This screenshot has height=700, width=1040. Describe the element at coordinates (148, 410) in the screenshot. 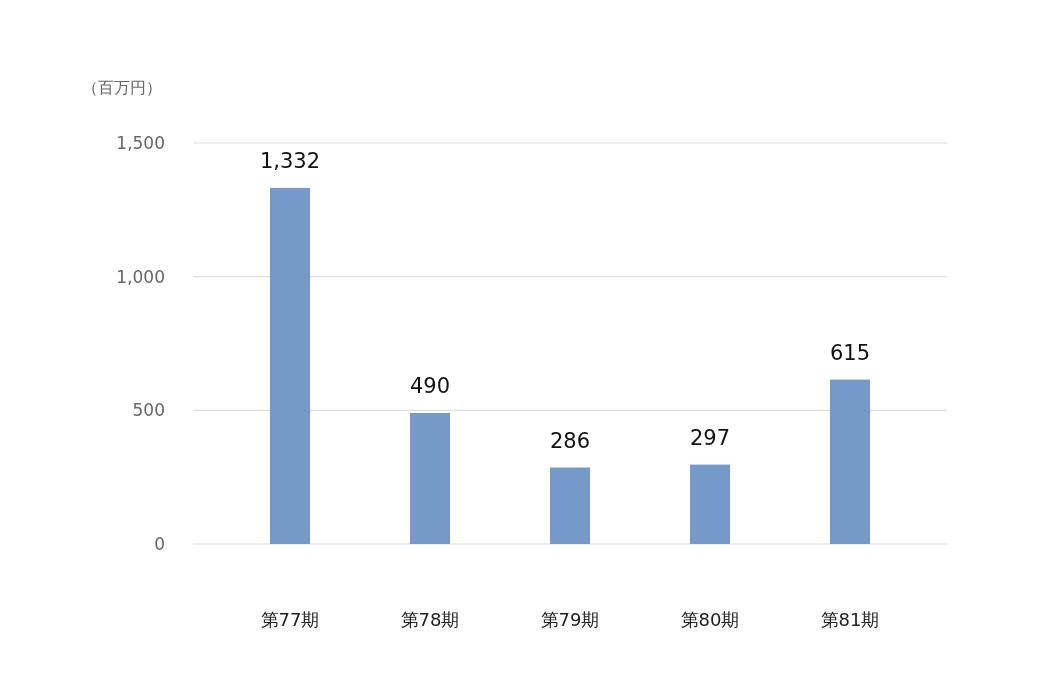

I see `y-tick-label: 500` at that location.